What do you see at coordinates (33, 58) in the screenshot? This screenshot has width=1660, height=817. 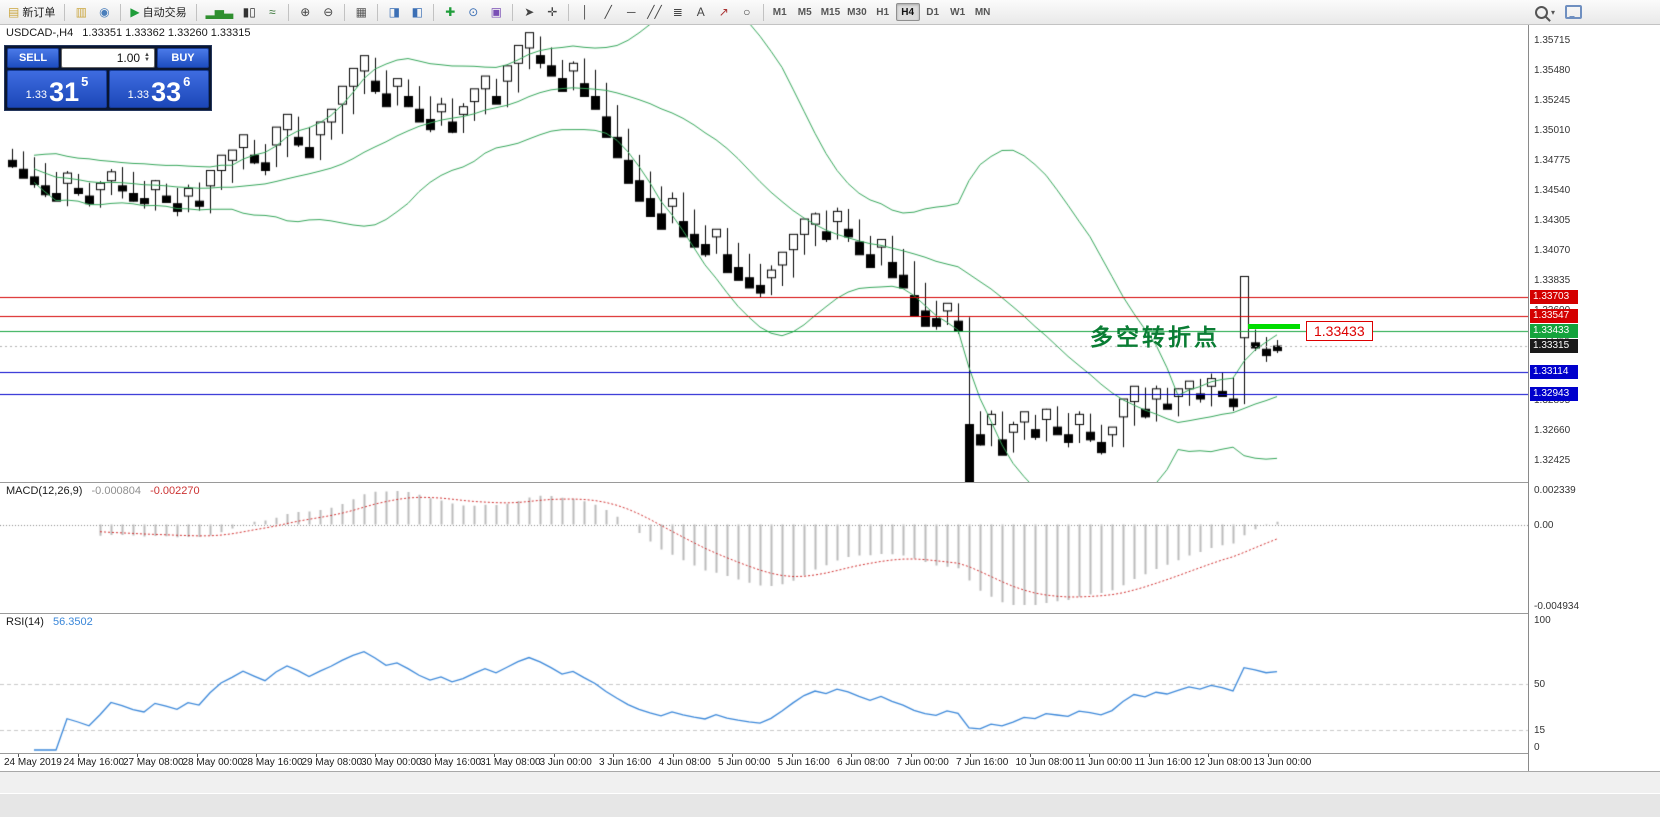 I see `sell-button: SELL` at bounding box center [33, 58].